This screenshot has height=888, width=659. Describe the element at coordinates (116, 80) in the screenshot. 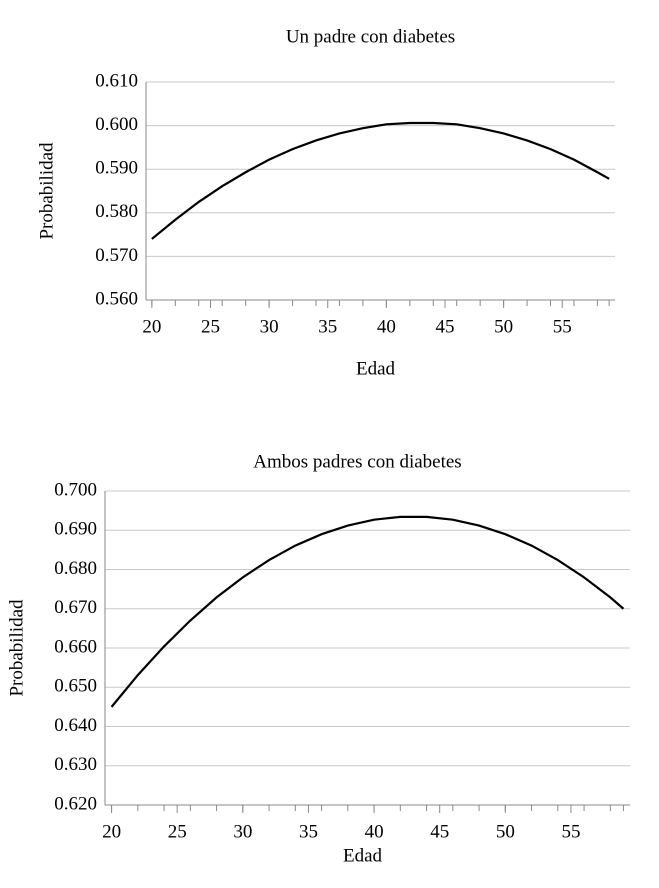

I see `y-tick-label: 0.610` at that location.